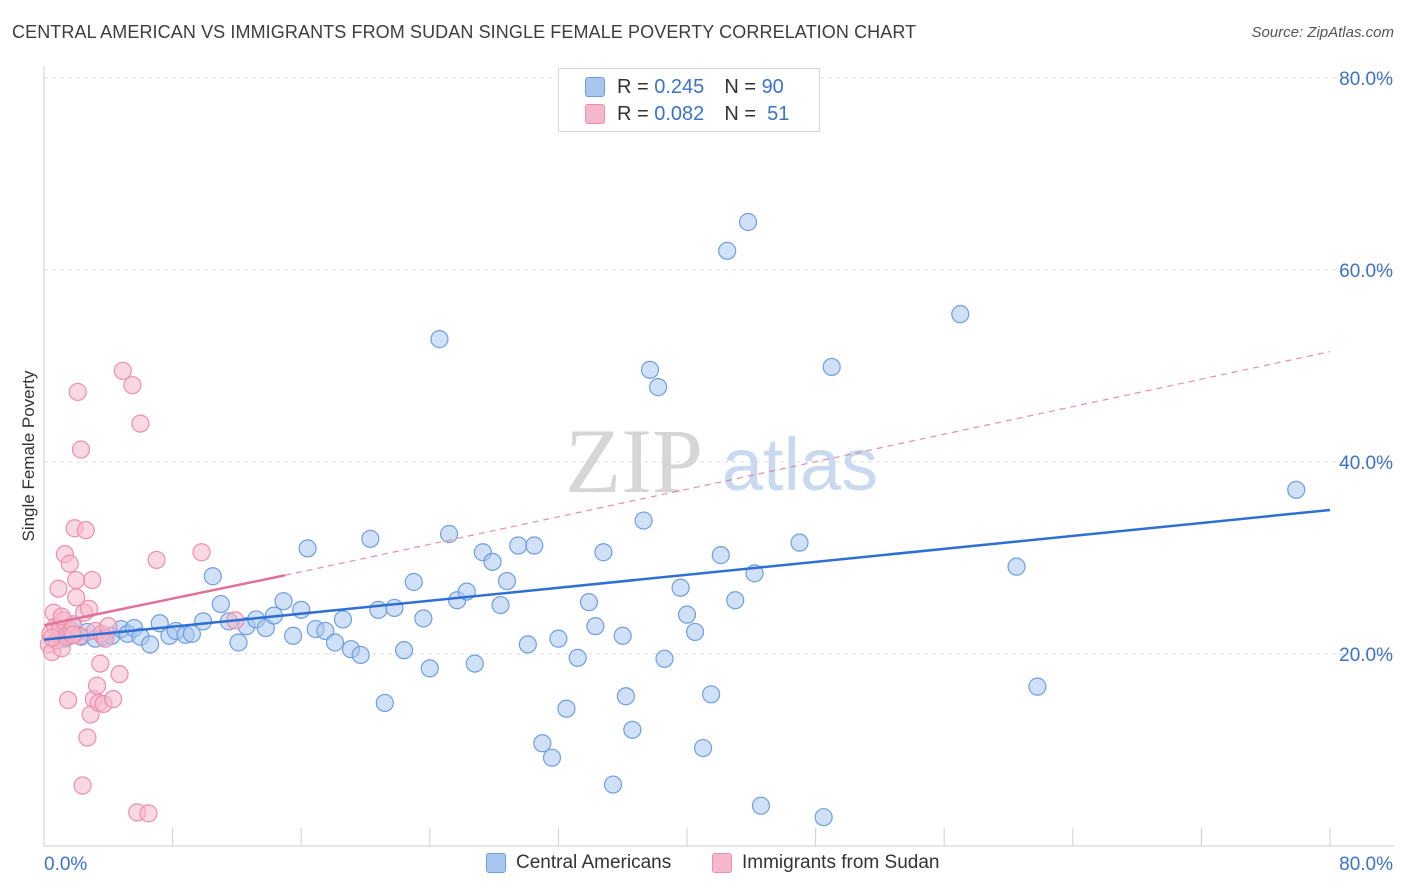 This screenshot has width=1406, height=892. What do you see at coordinates (778, 113) in the screenshot?
I see `legend-n-value: 51` at bounding box center [778, 113].